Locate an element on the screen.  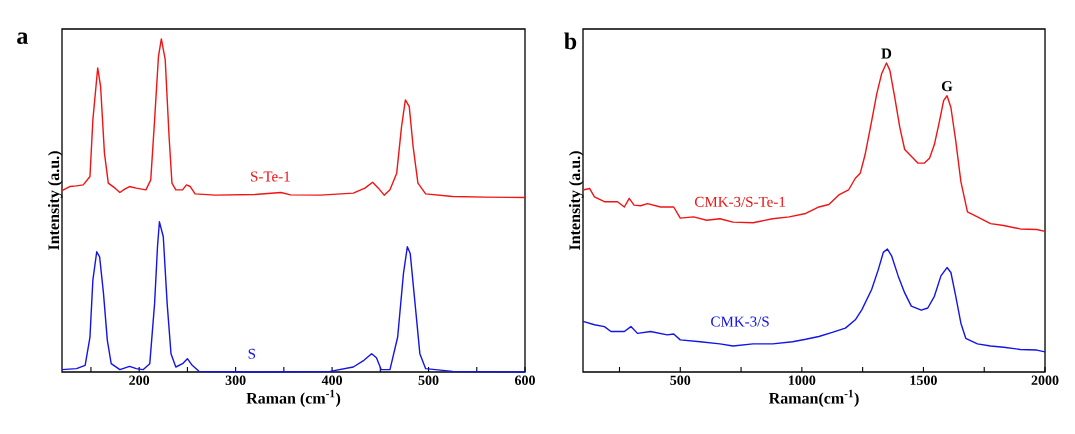
x-tick-label: 200 is located at coordinates (139, 380).